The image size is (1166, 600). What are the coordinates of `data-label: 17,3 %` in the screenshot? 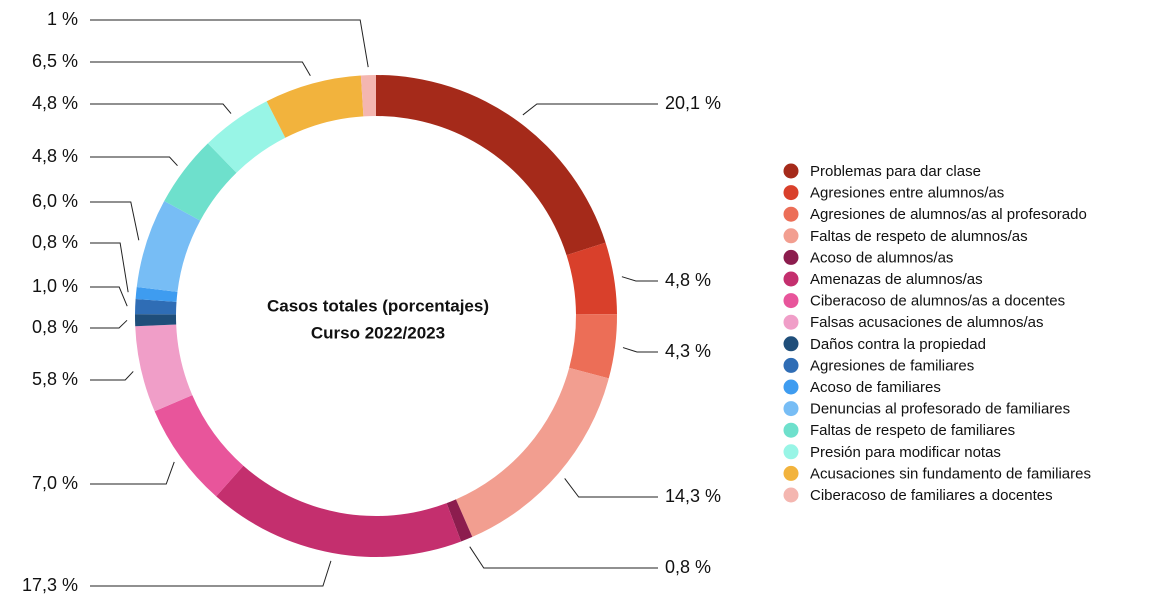 It's located at (50, 585).